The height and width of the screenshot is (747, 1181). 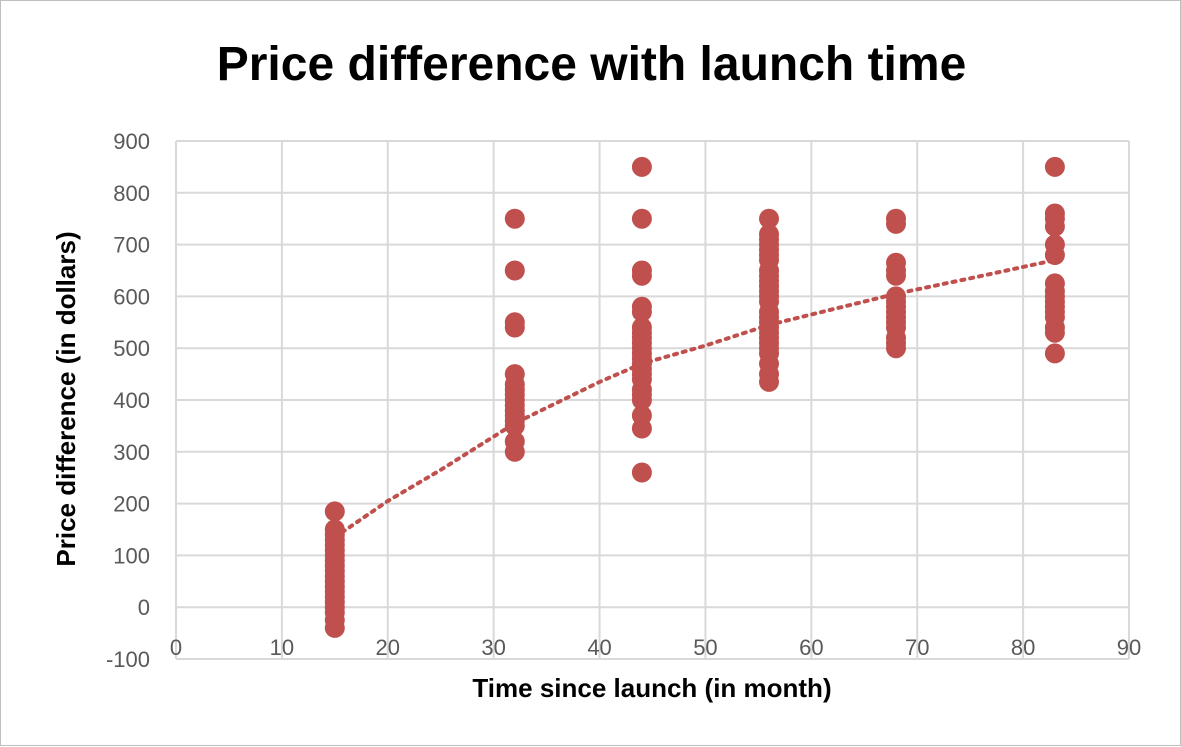 What do you see at coordinates (176, 647) in the screenshot?
I see `x-tick-label: 0` at bounding box center [176, 647].